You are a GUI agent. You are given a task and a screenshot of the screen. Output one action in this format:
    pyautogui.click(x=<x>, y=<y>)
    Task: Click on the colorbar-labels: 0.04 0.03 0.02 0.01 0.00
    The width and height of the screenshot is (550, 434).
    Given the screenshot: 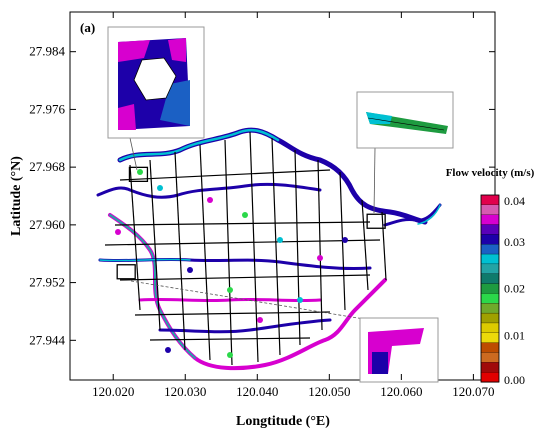 What is the action you would take?
    pyautogui.click(x=514, y=290)
    